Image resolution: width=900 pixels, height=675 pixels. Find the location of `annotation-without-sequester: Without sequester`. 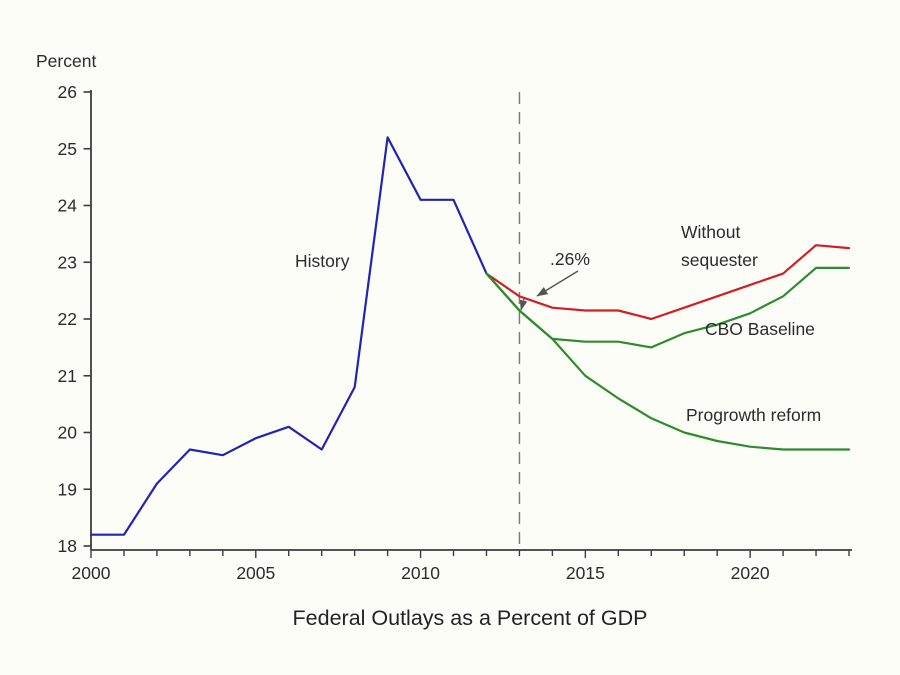

annotation-without-sequester: Without sequester is located at coordinates (719, 246).